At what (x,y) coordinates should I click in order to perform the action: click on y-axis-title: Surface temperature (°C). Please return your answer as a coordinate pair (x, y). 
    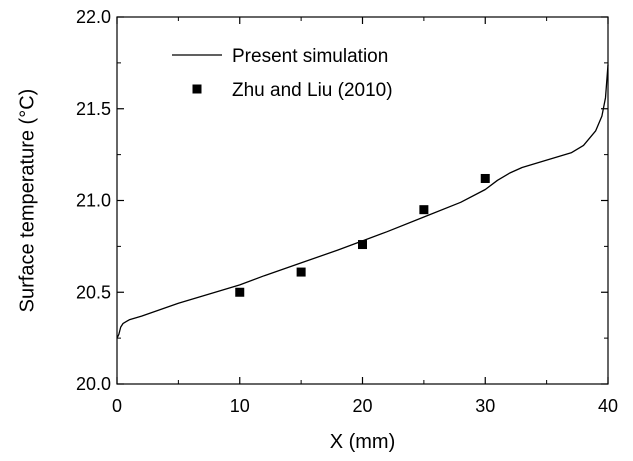
    Looking at the image, I should click on (27, 201).